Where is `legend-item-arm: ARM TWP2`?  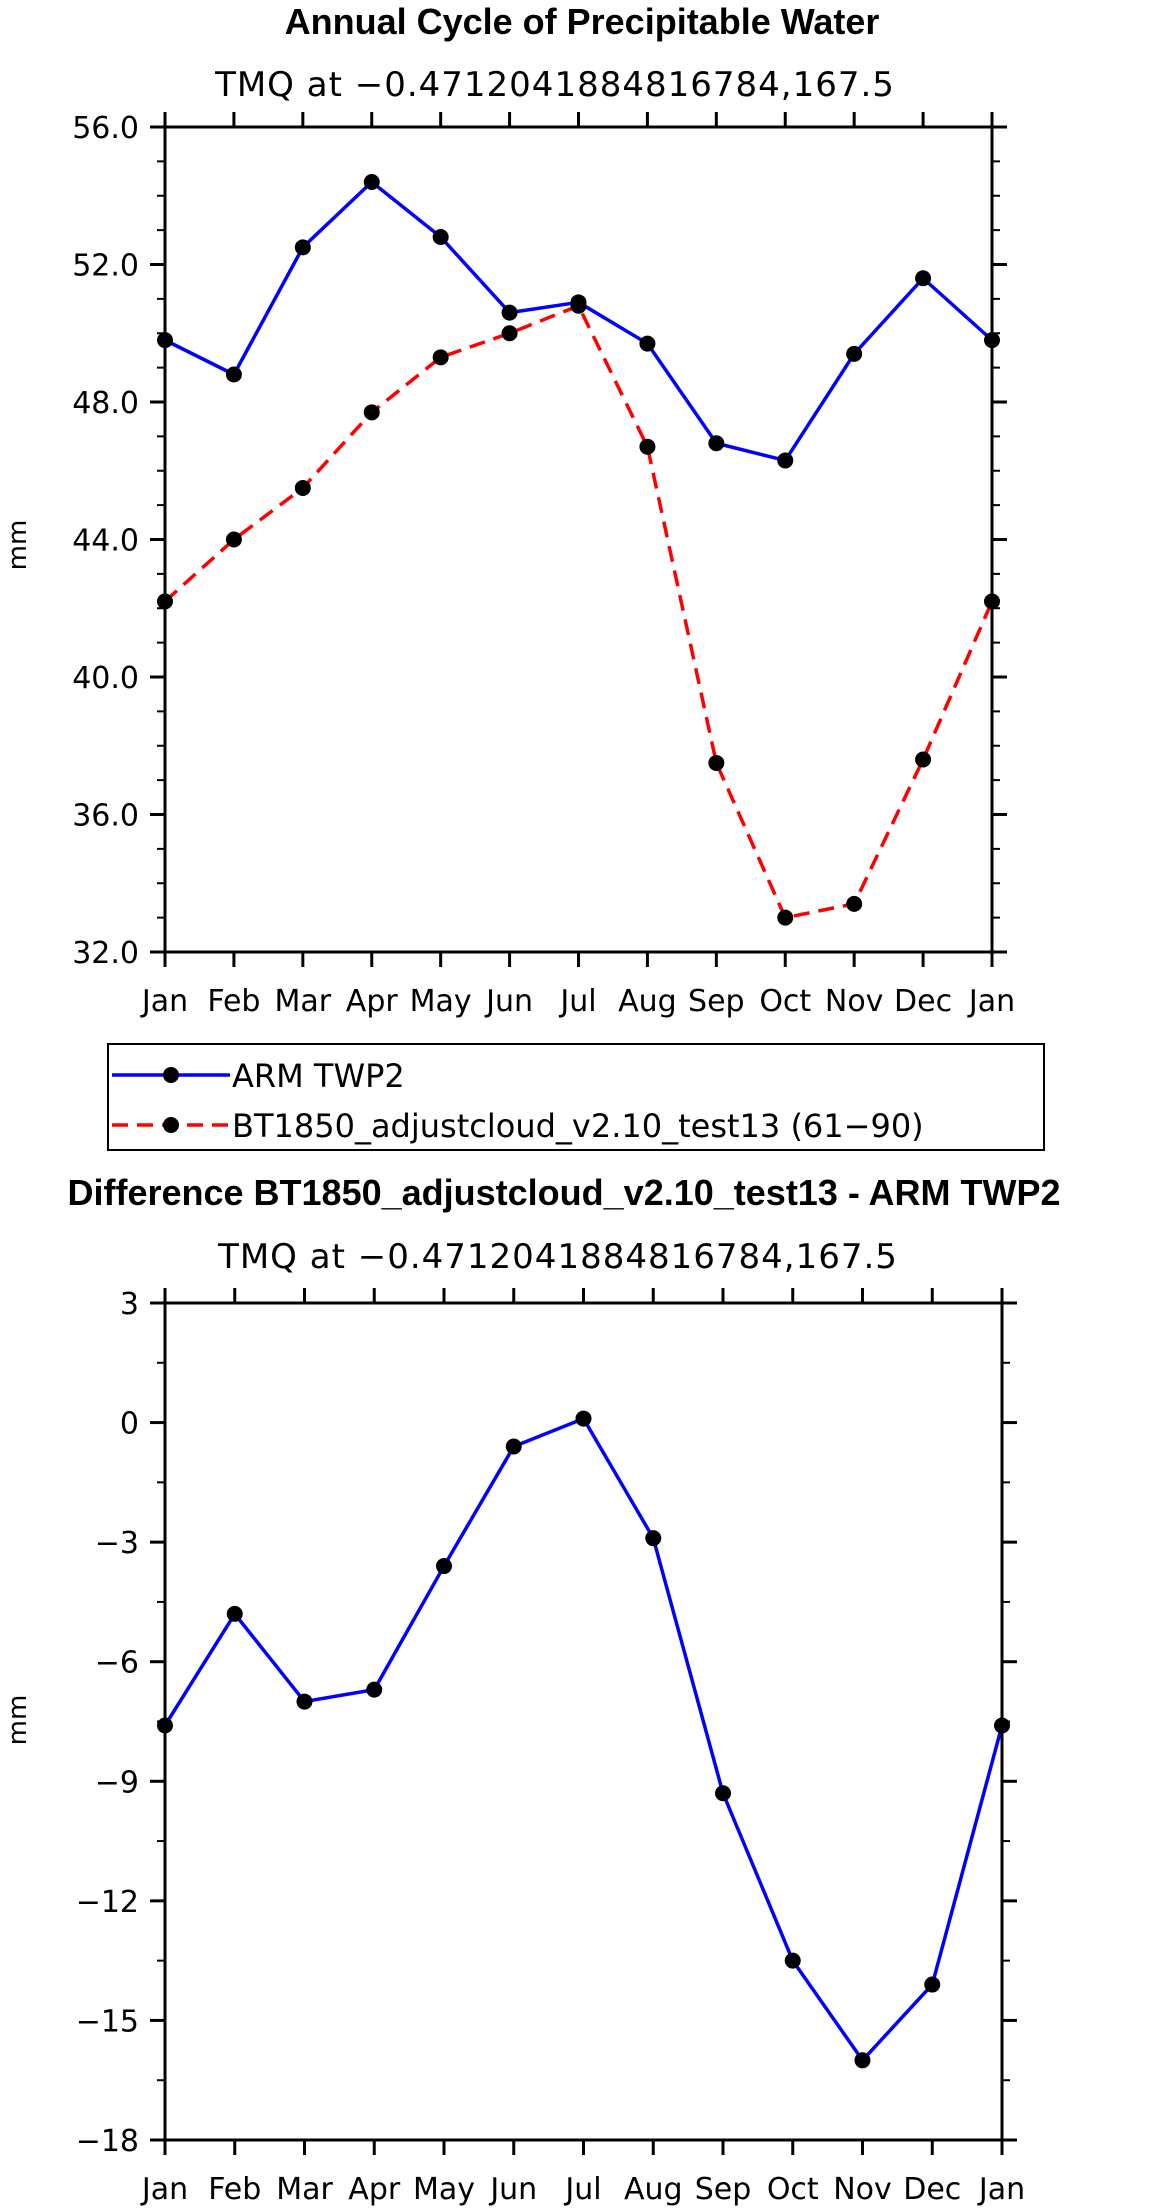 legend-item-arm: ARM TWP2 is located at coordinates (258, 1076).